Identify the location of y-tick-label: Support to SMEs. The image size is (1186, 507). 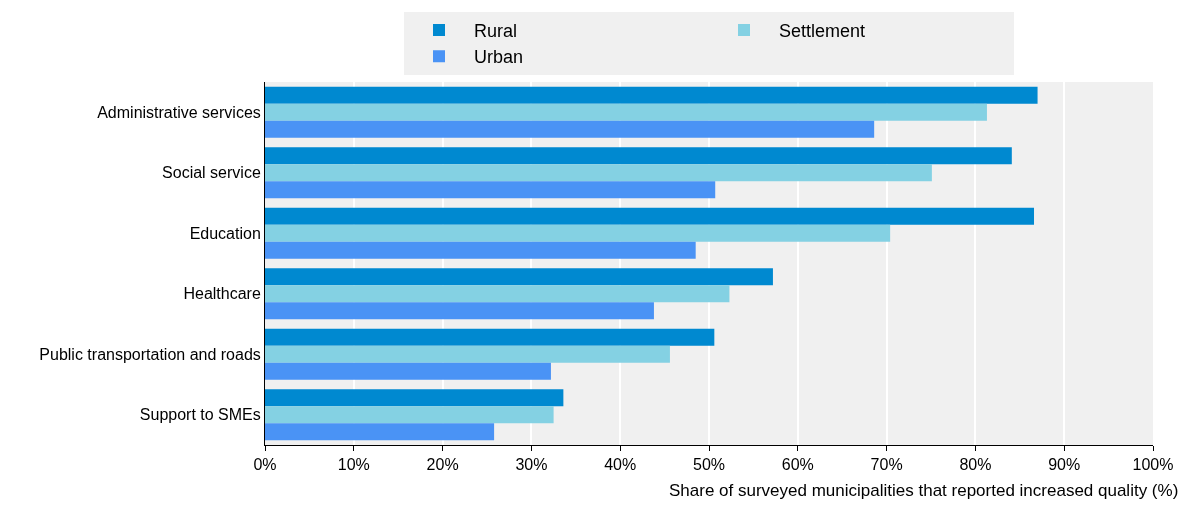
(200, 415).